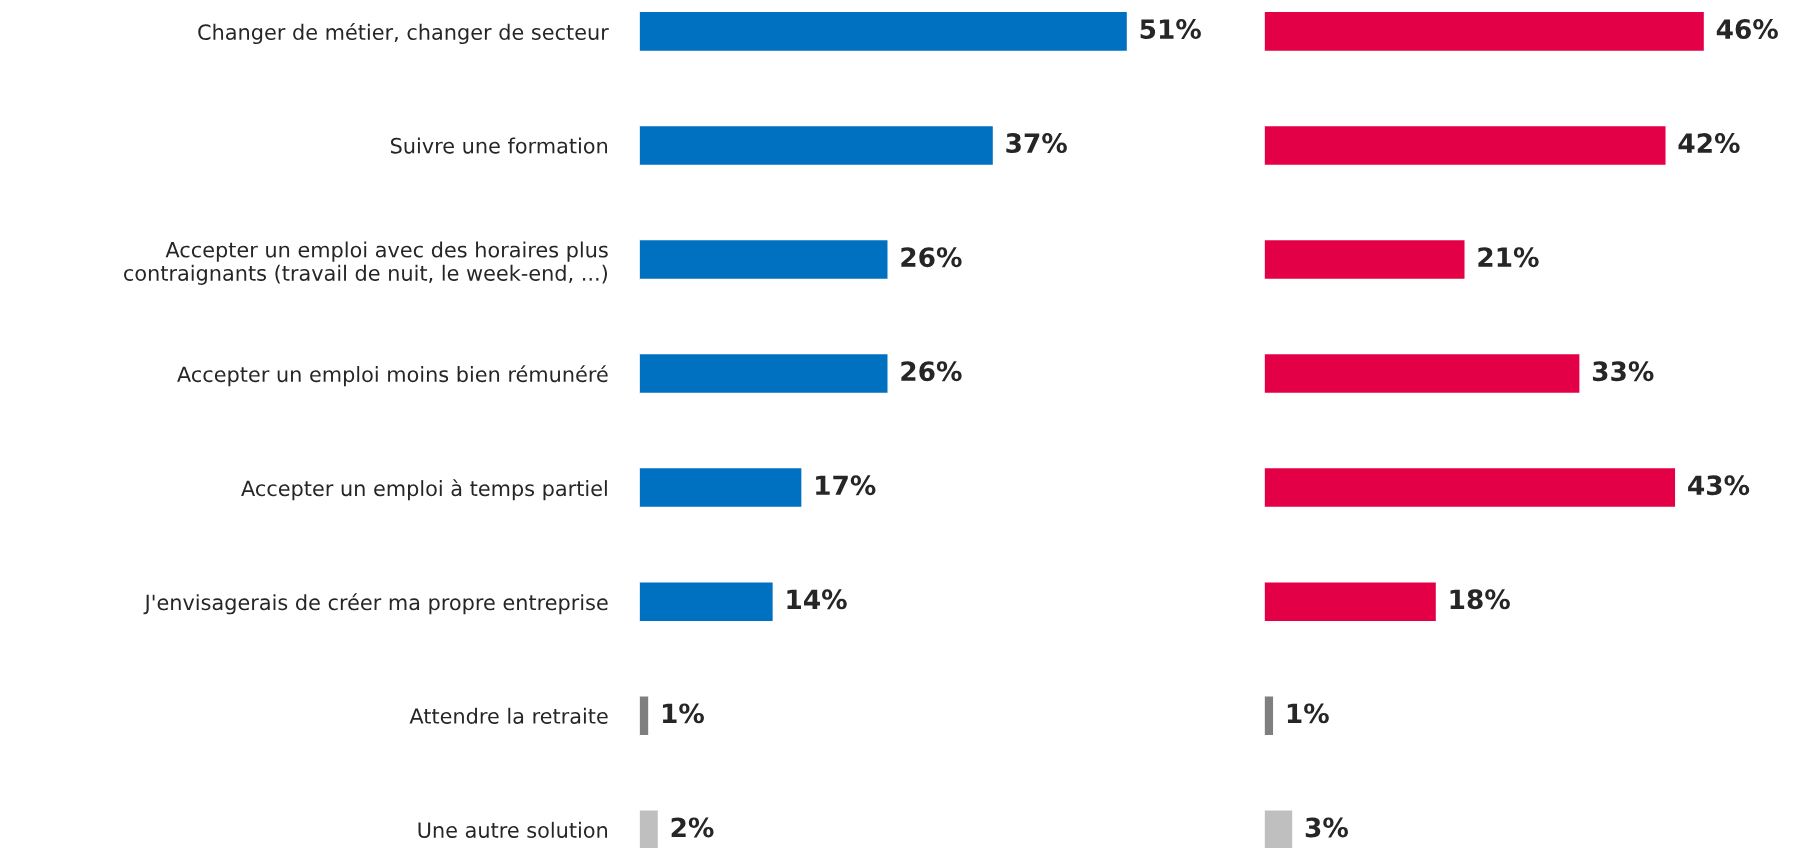 This screenshot has height=848, width=1806. Describe the element at coordinates (1036, 143) in the screenshot. I see `data-label: 37%` at that location.